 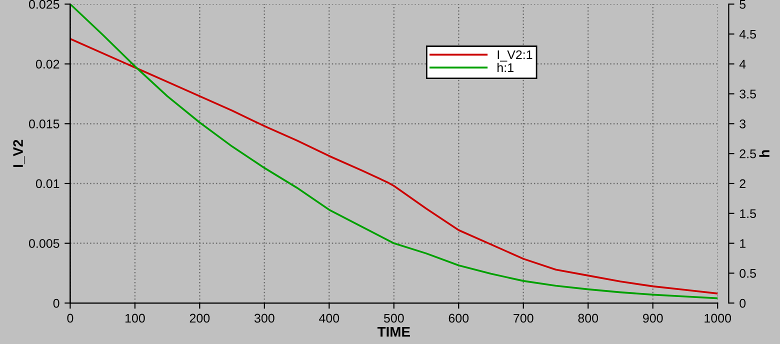 I want to click on y2-tick-label: 3.5, so click(x=748, y=94).